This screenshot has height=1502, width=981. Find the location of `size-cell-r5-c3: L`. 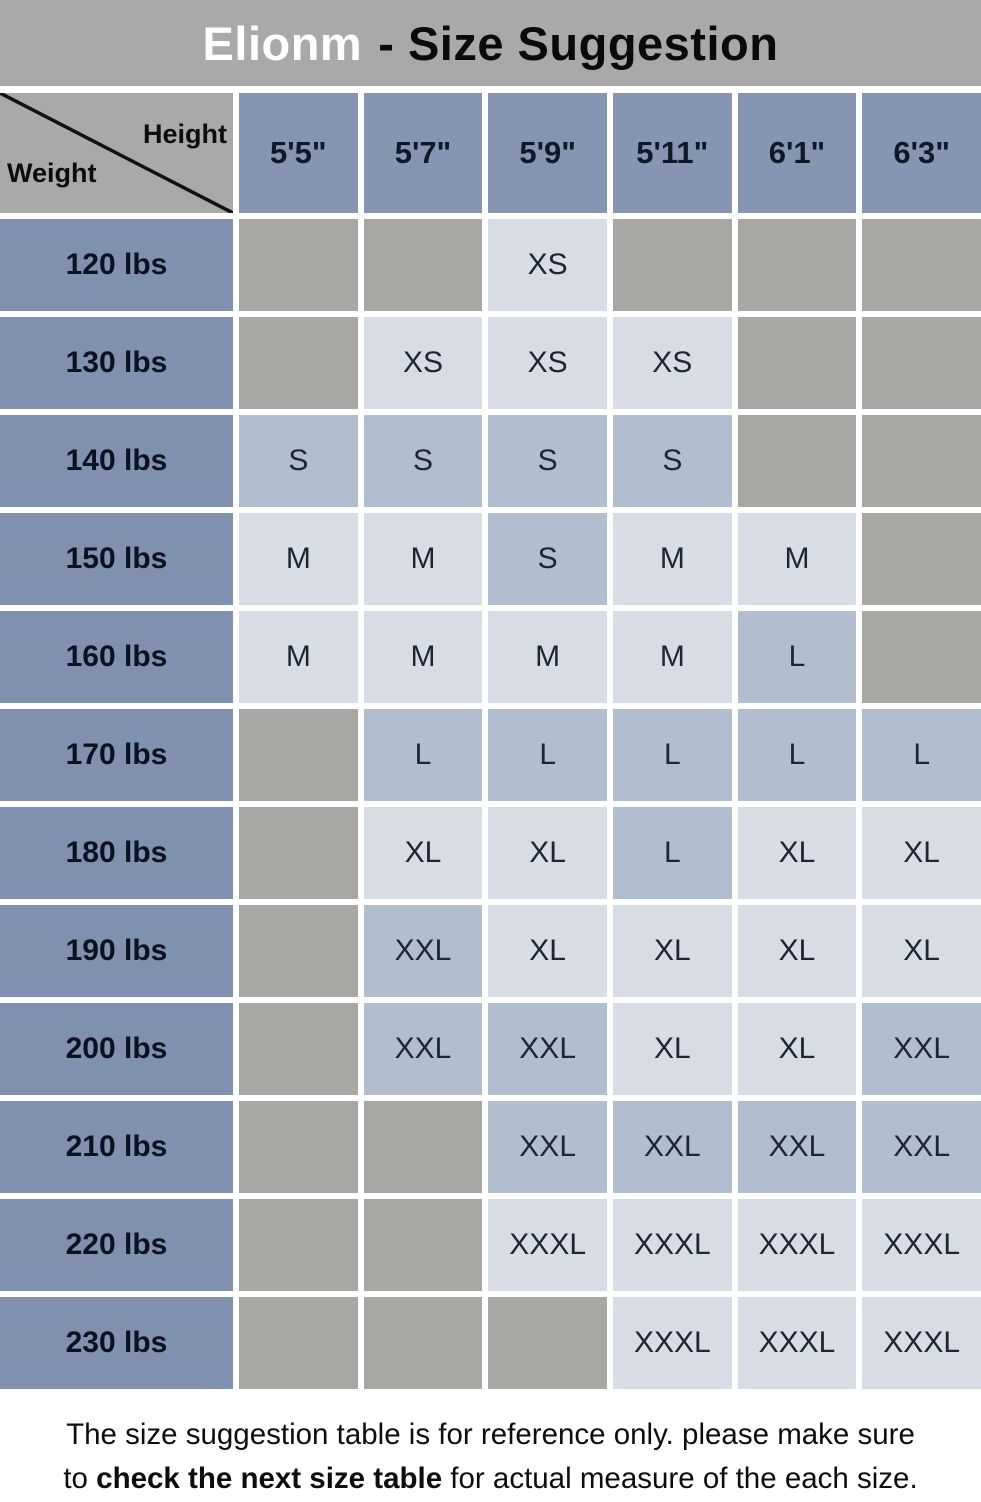

size-cell-r5-c3: L is located at coordinates (672, 755).